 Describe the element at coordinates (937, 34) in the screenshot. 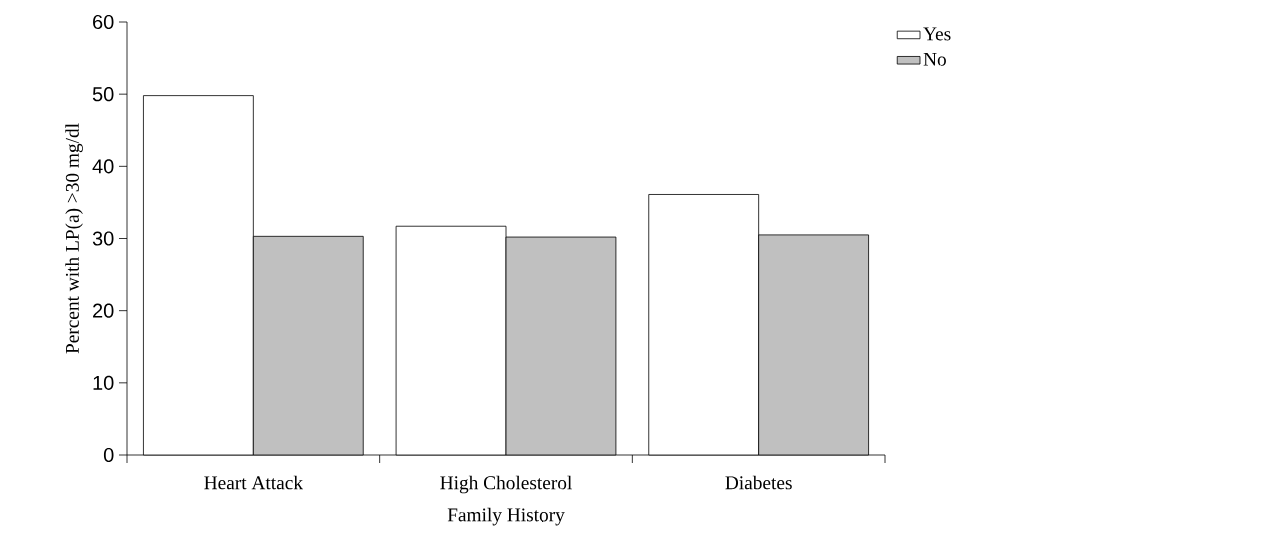

I see `legend-label: Yes` at that location.